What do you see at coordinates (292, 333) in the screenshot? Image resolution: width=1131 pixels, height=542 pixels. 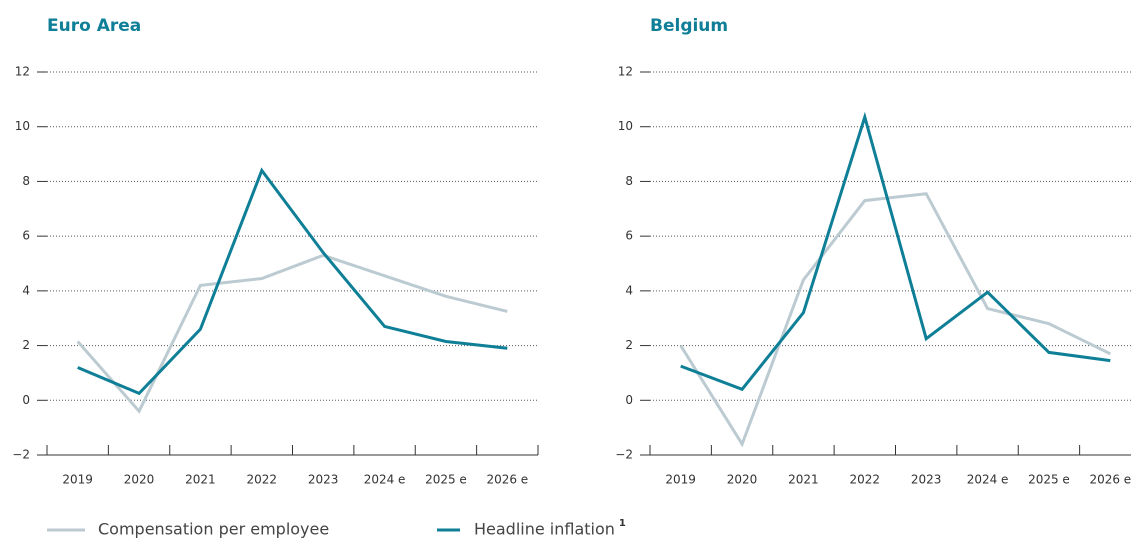 I see `series-line` at bounding box center [292, 333].